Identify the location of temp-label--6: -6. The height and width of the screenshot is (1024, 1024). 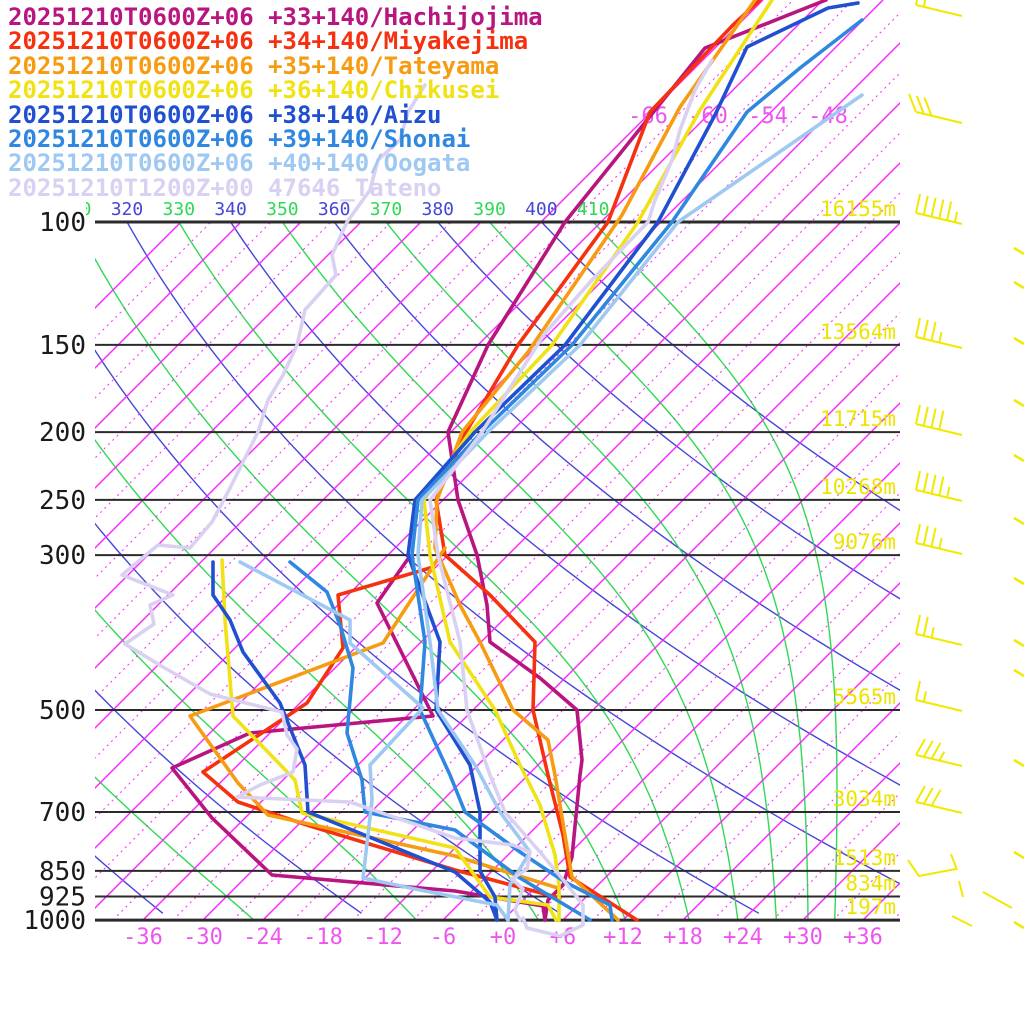
(443, 937).